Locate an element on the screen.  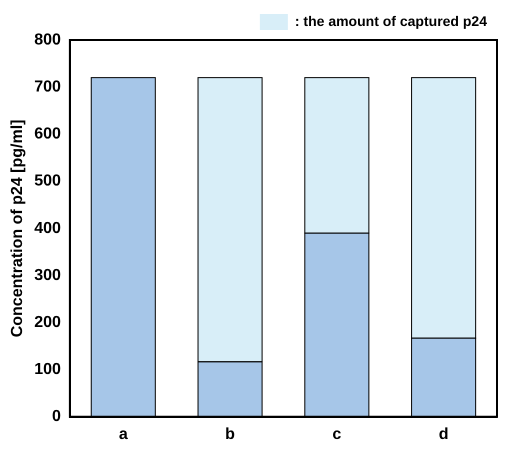
y-axis-title: Concentration of p24 [pg/ml] is located at coordinates (17, 229).